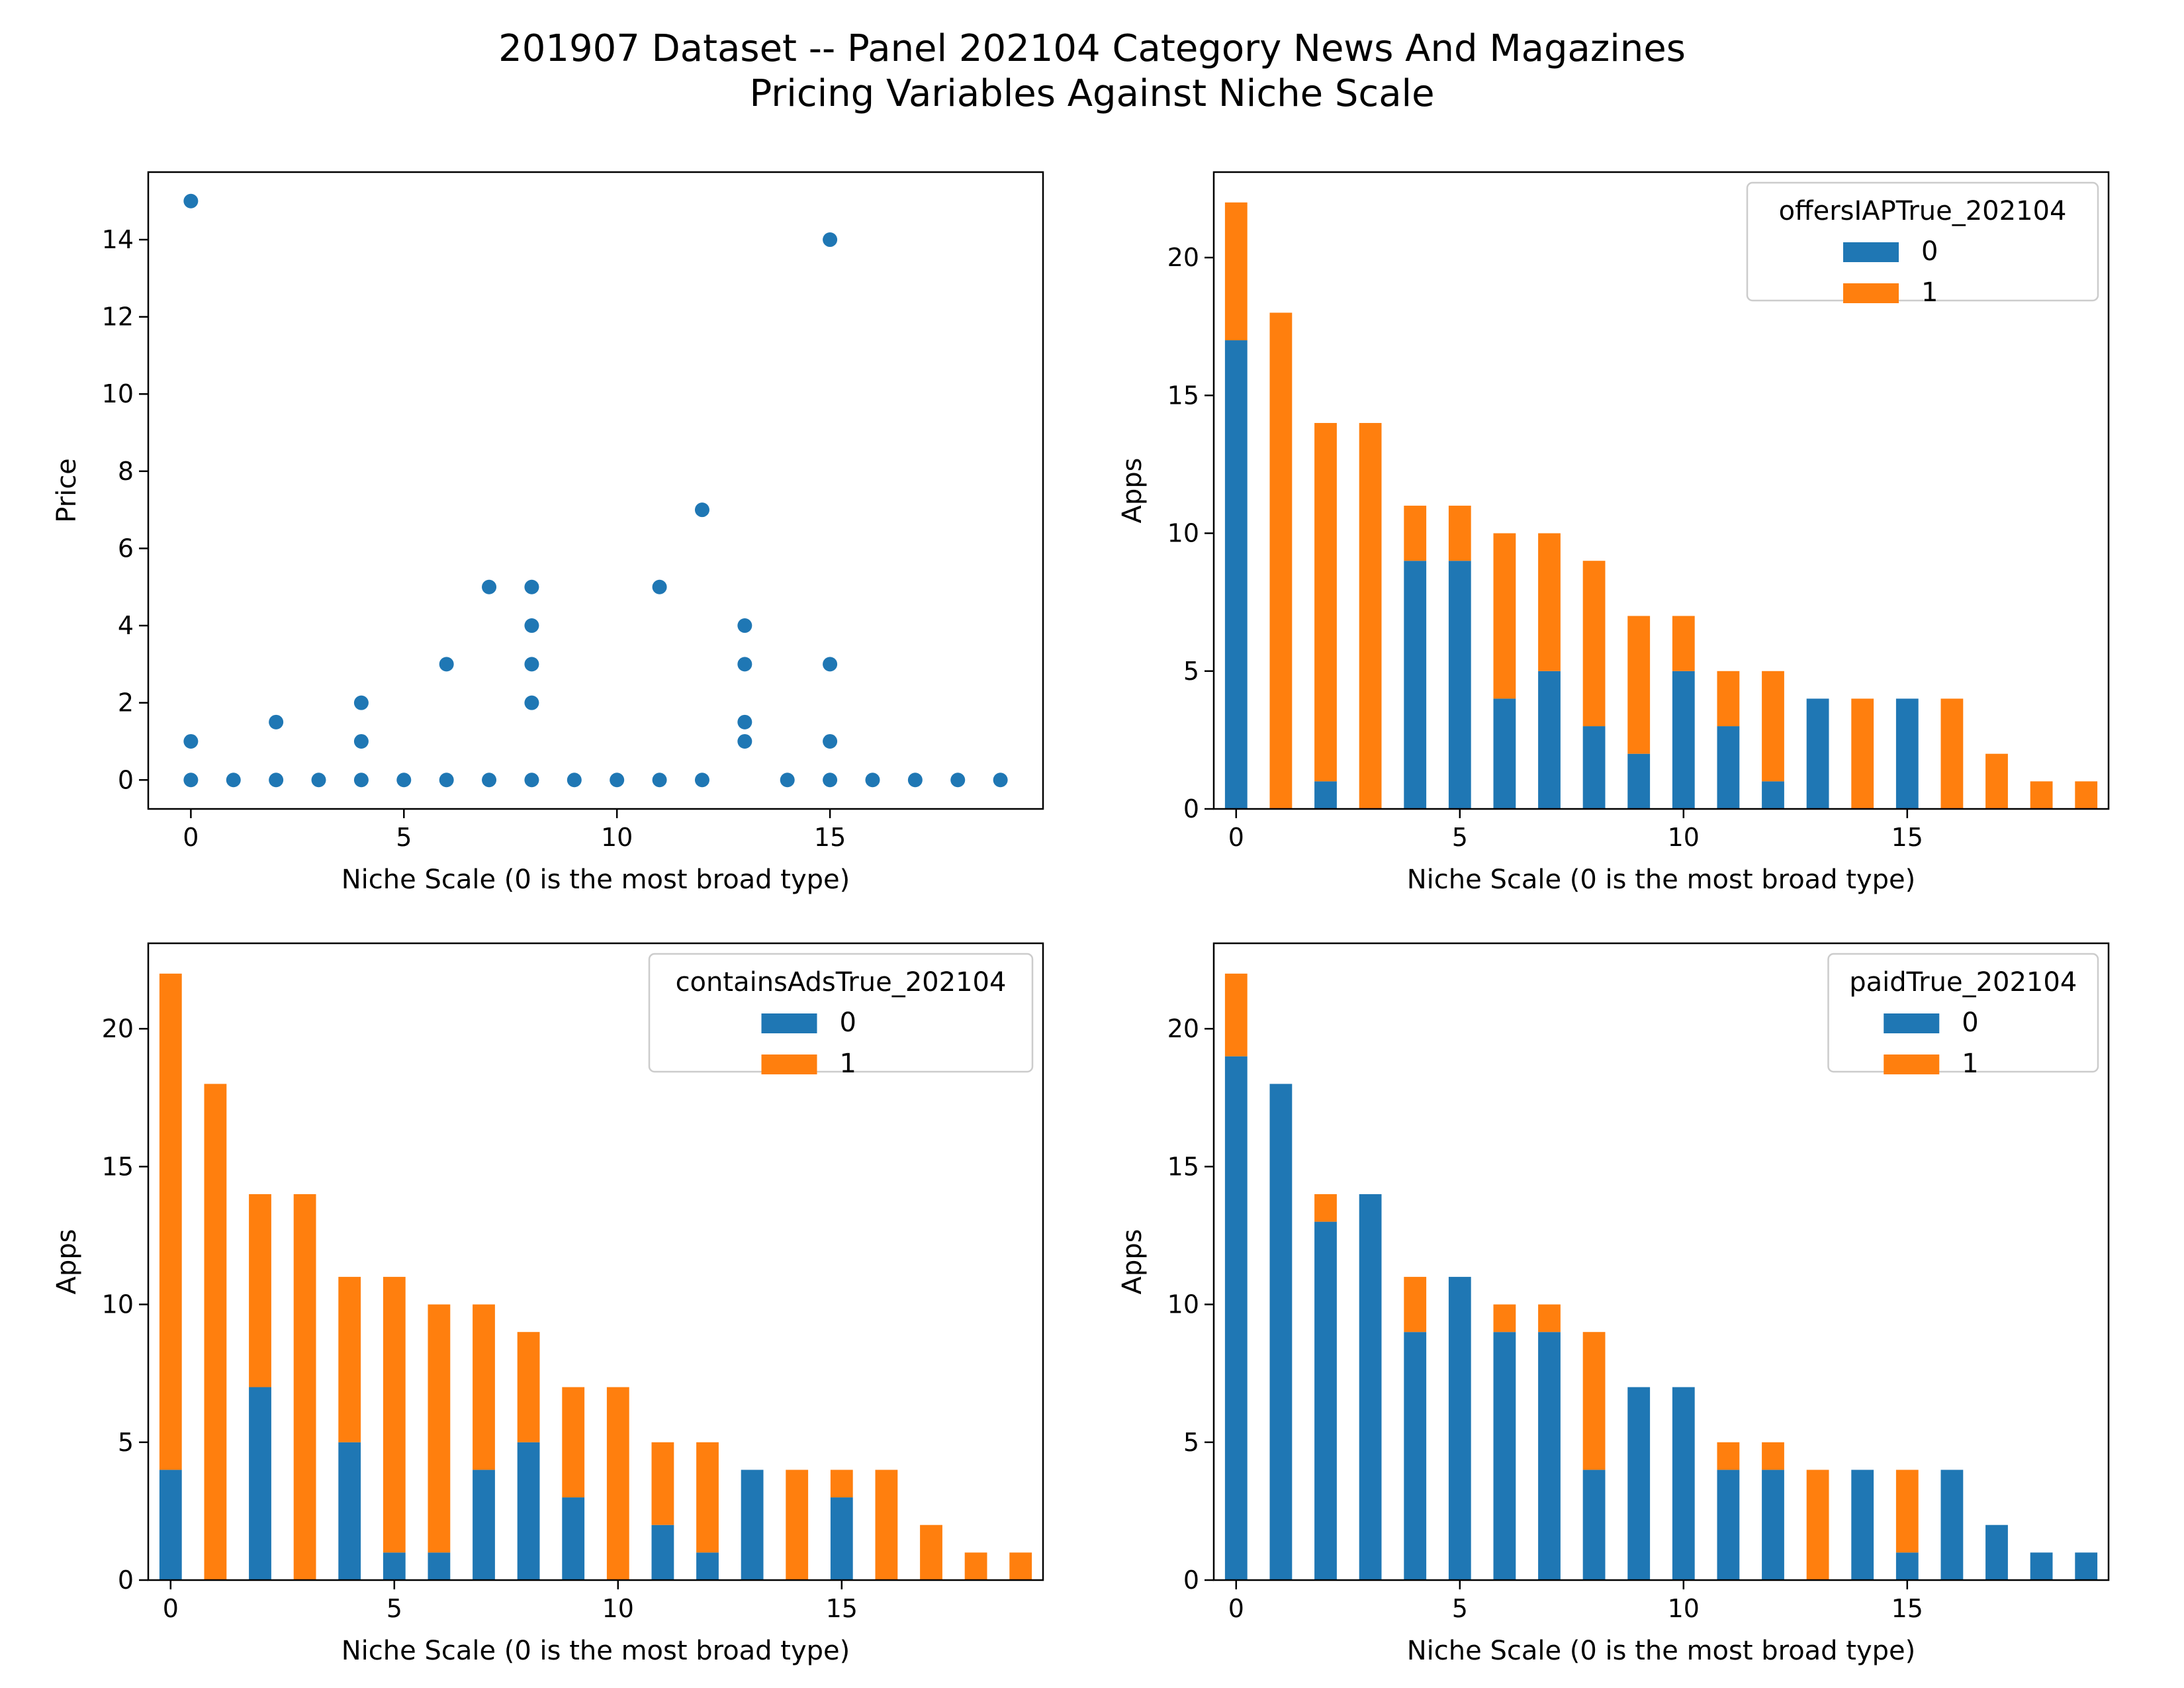 The width and height of the screenshot is (2184, 1688). What do you see at coordinates (1183, 257) in the screenshot?
I see `apps-ytick-label: 20` at bounding box center [1183, 257].